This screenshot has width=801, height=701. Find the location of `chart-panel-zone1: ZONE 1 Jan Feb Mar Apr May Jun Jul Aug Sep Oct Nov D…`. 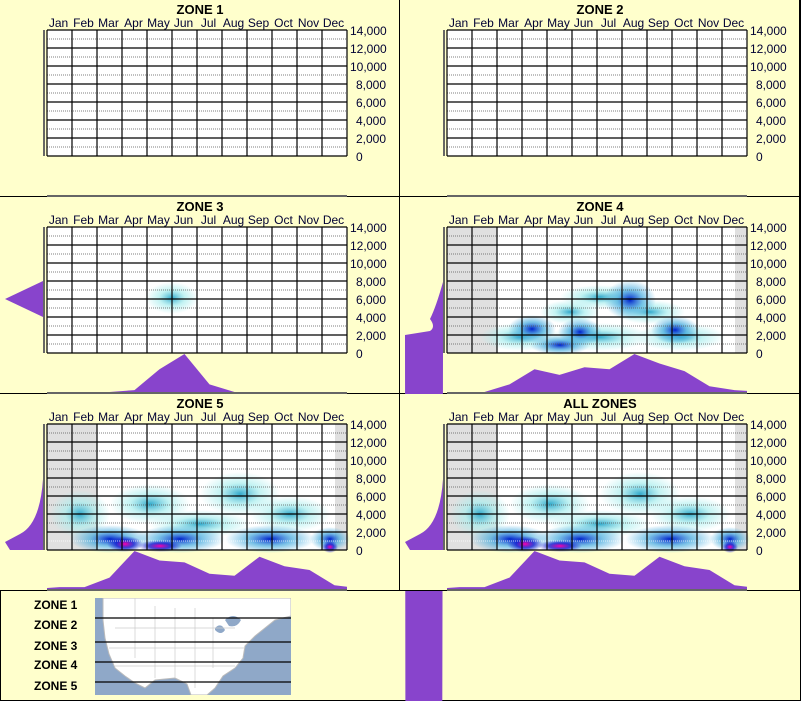

chart-panel-zone1: ZONE 1 Jan Feb Mar Apr May Jun Jul Aug Sep Oct Nov D… is located at coordinates (200, 98).